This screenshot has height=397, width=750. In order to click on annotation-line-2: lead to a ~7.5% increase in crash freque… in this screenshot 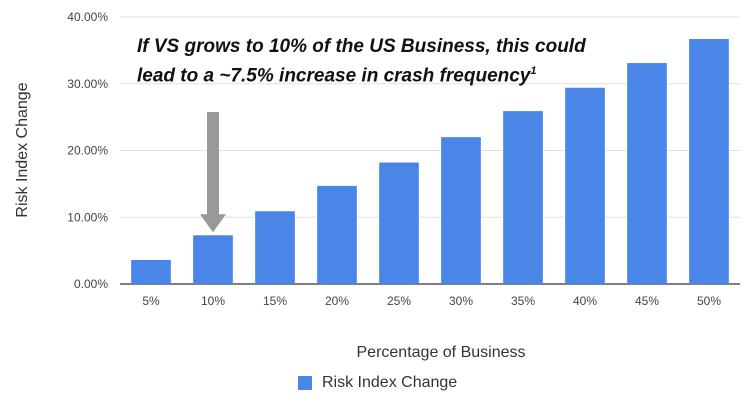, I will do `click(397, 73)`.